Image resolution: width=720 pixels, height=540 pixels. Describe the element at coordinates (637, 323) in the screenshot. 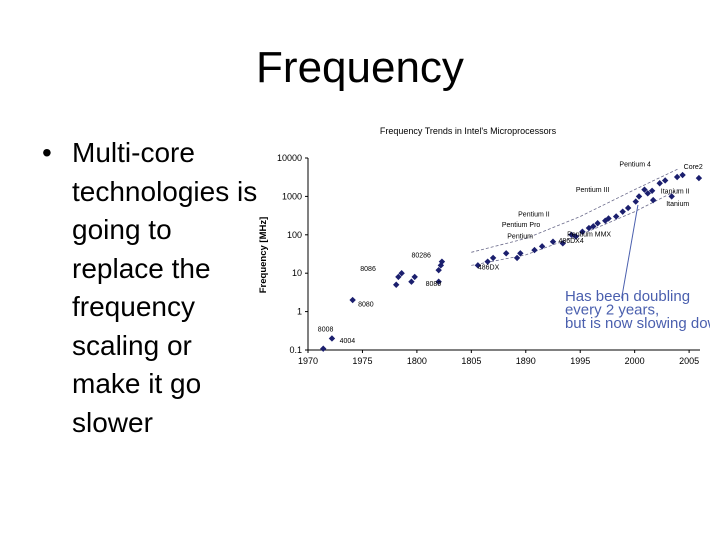

I see `chart-annotation: but is now slowing down` at that location.